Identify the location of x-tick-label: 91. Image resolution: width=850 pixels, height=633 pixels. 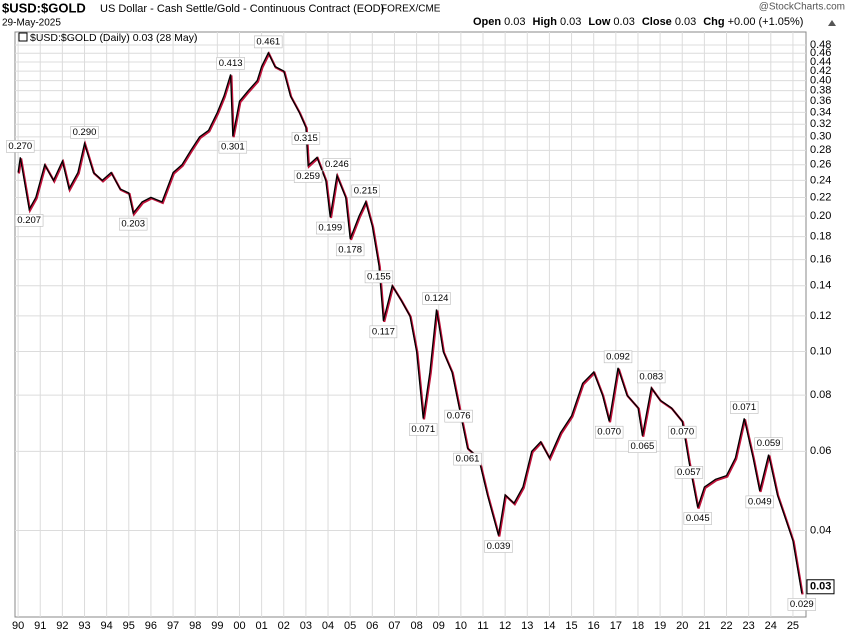
(40, 626).